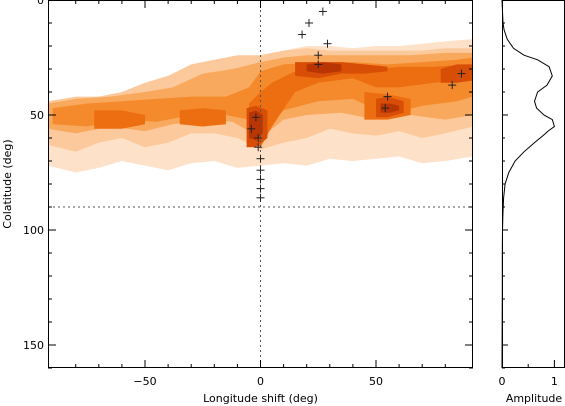 The image size is (565, 406). I want to click on main-x-tick-label-0: 0, so click(260, 381).